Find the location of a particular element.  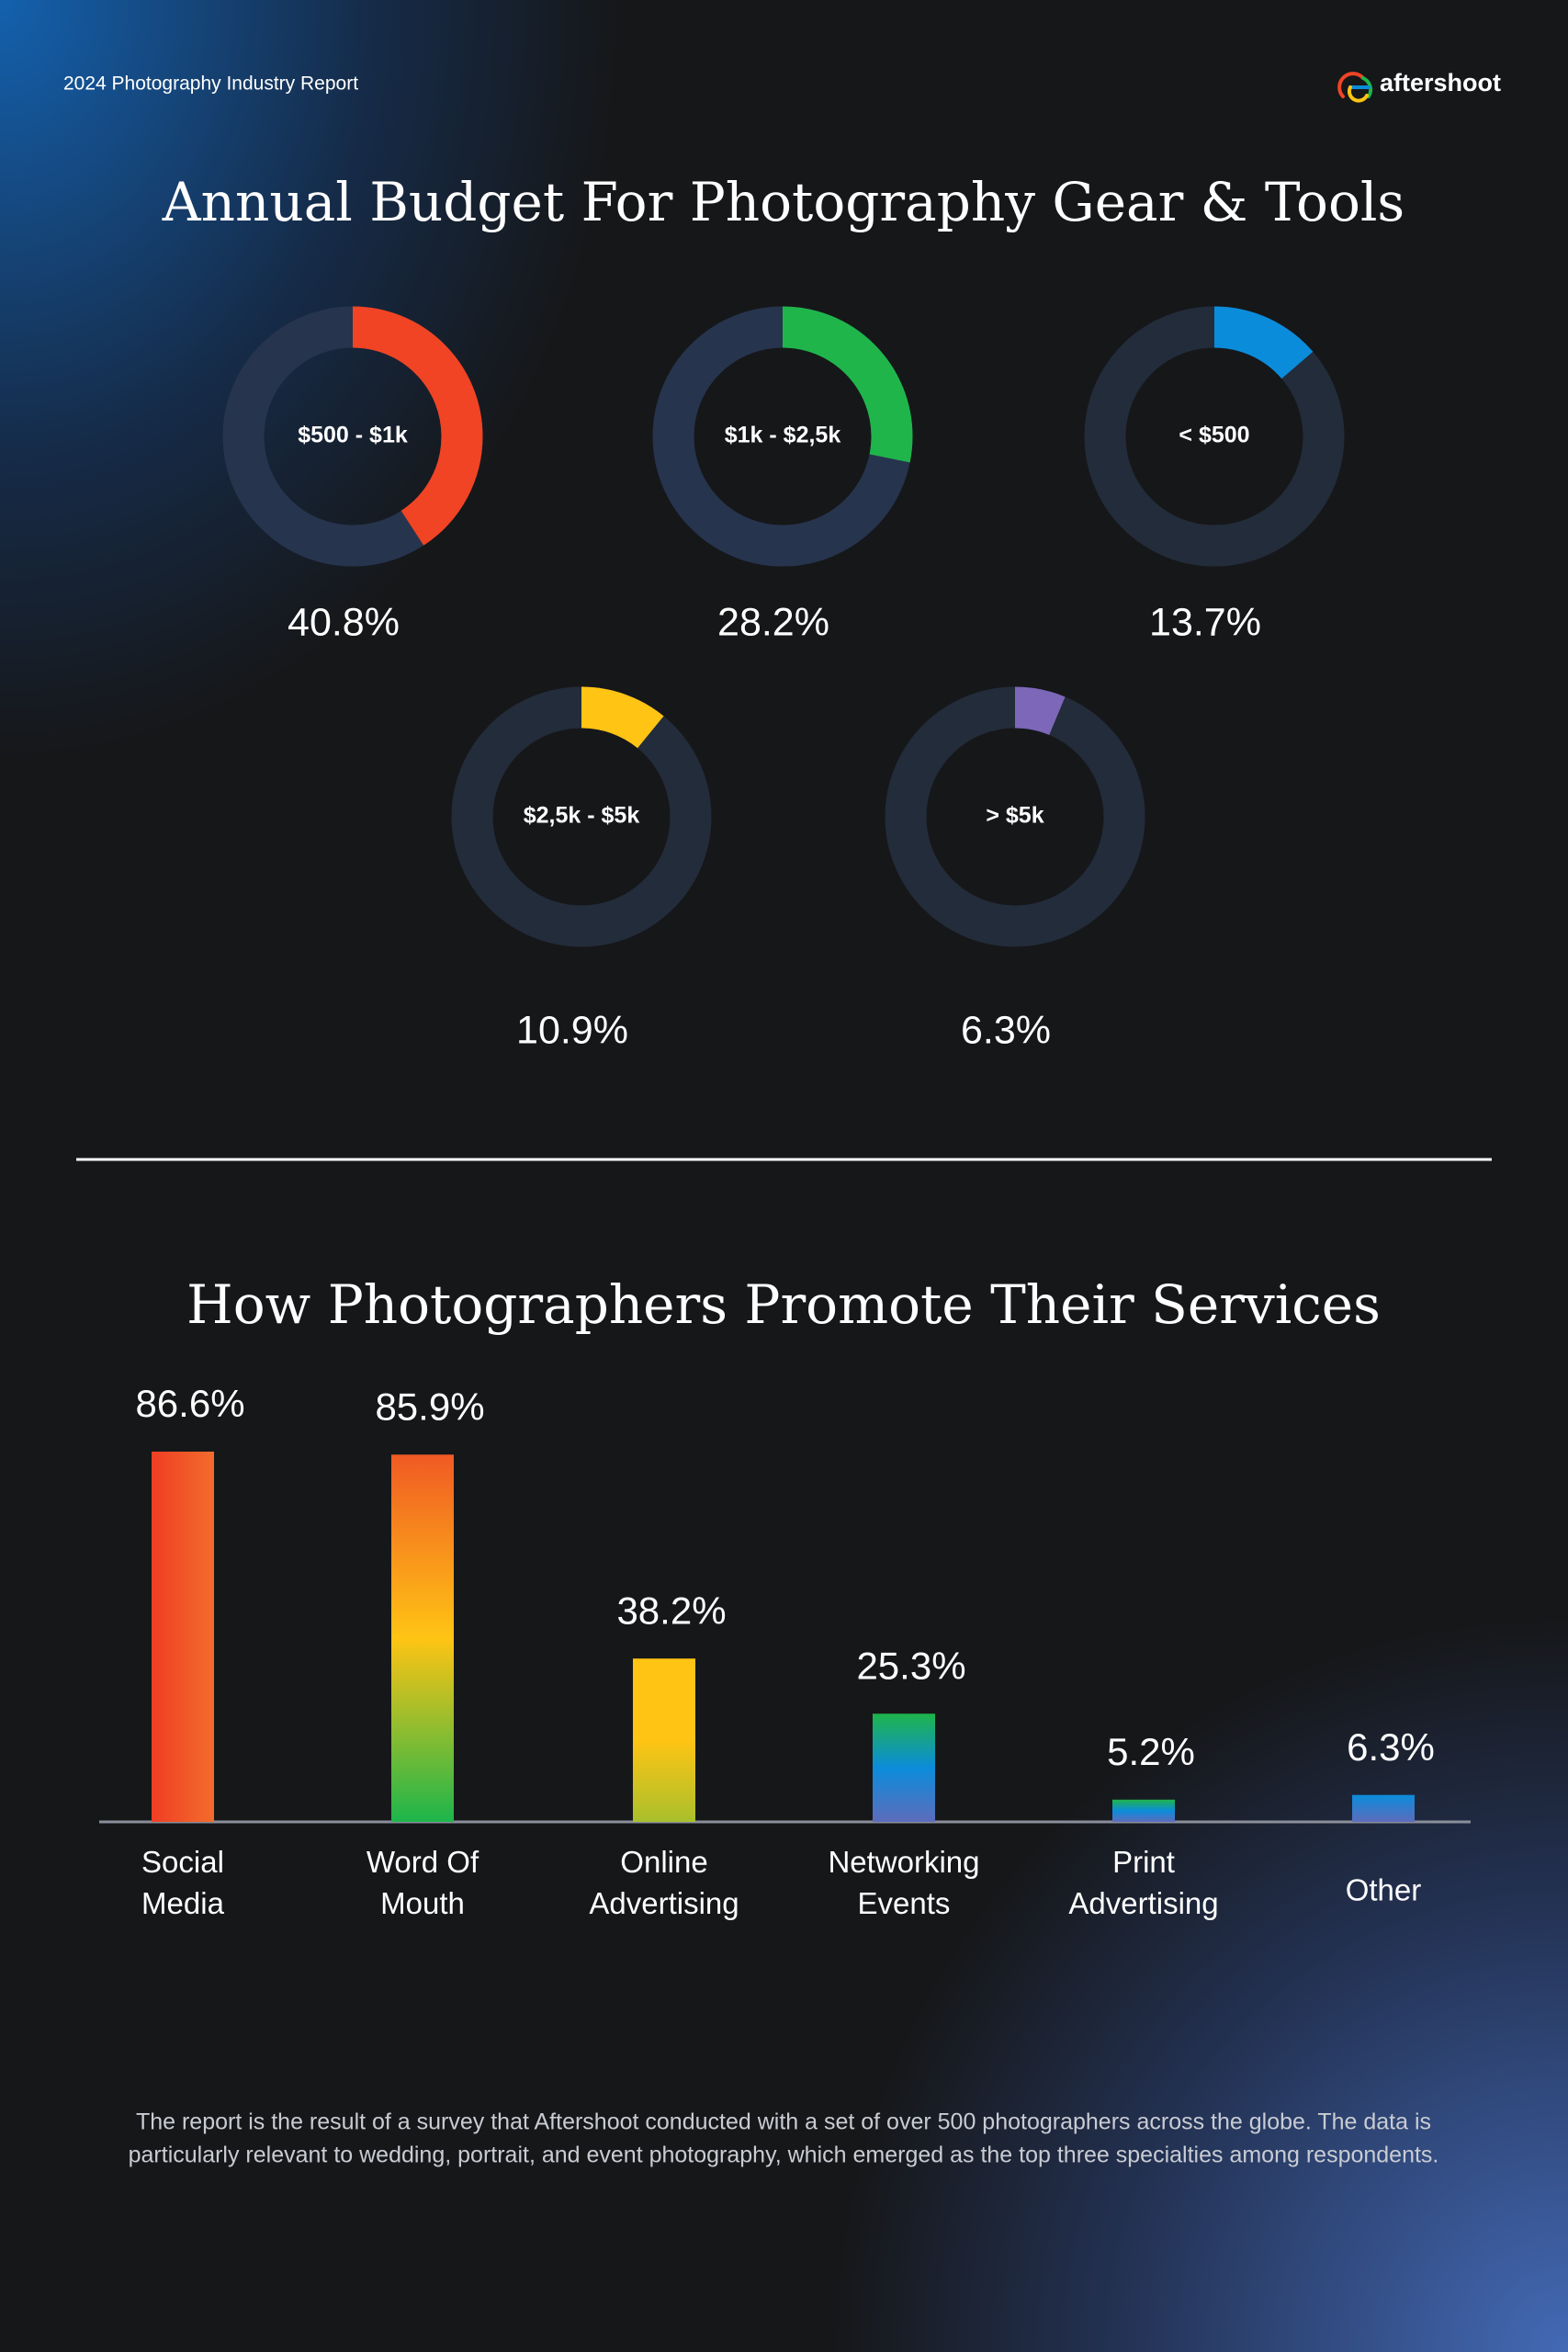

donut-label: $500 - $1k is located at coordinates (353, 435).